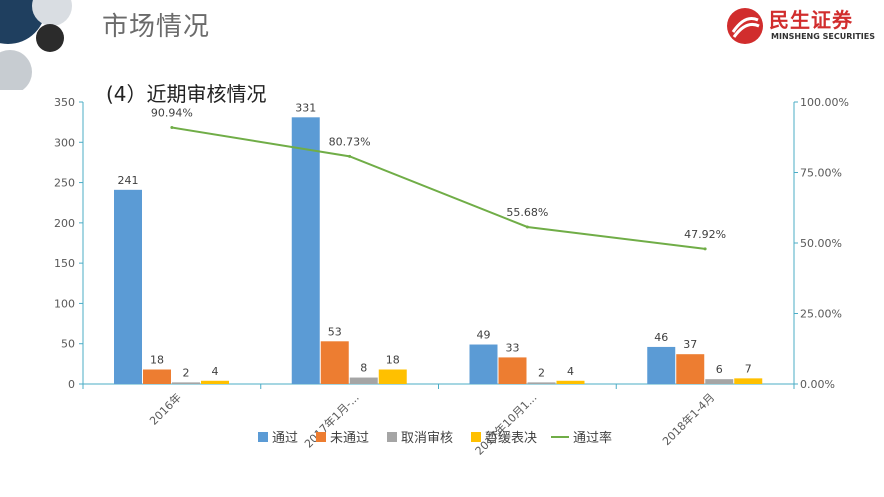 The height and width of the screenshot is (497, 884). What do you see at coordinates (821, 173) in the screenshot?
I see `y2-tick-label: 75.00%` at bounding box center [821, 173].